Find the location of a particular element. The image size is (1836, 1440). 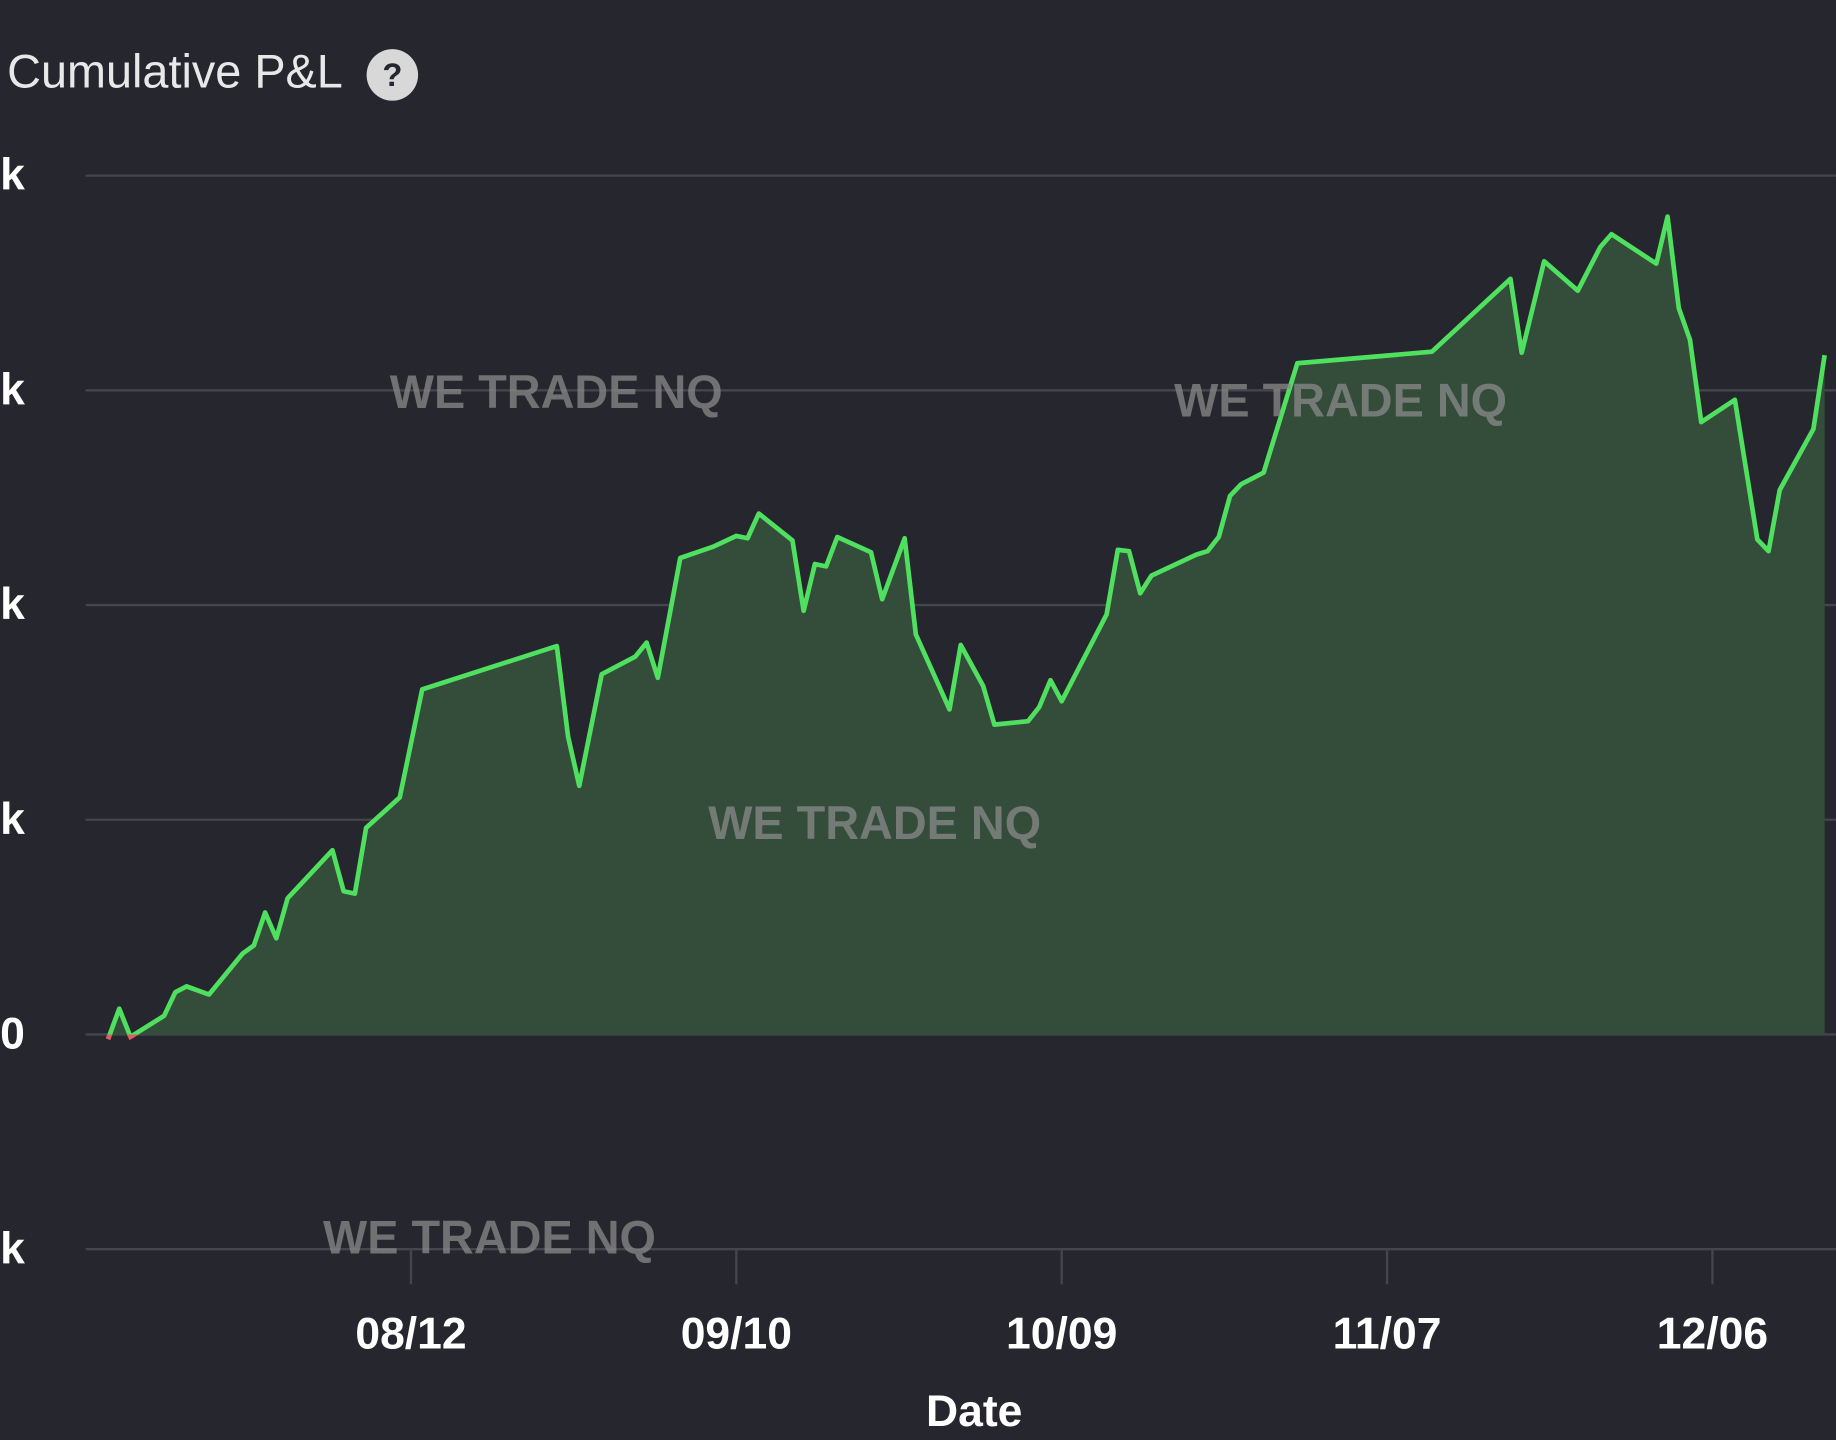

chart-title: Cumulative P&L is located at coordinates (175, 71).